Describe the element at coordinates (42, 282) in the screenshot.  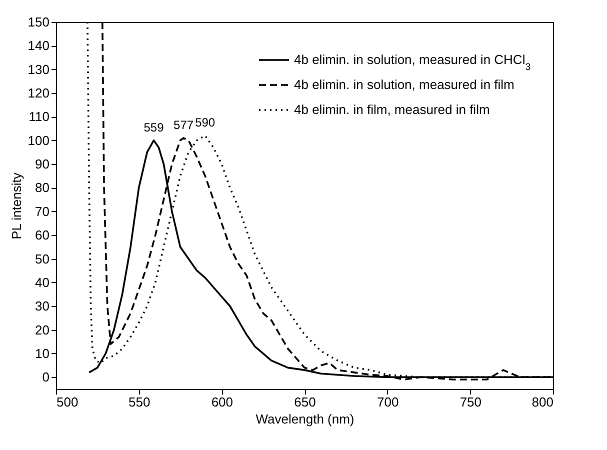
I see `y-tick-label: 40` at that location.